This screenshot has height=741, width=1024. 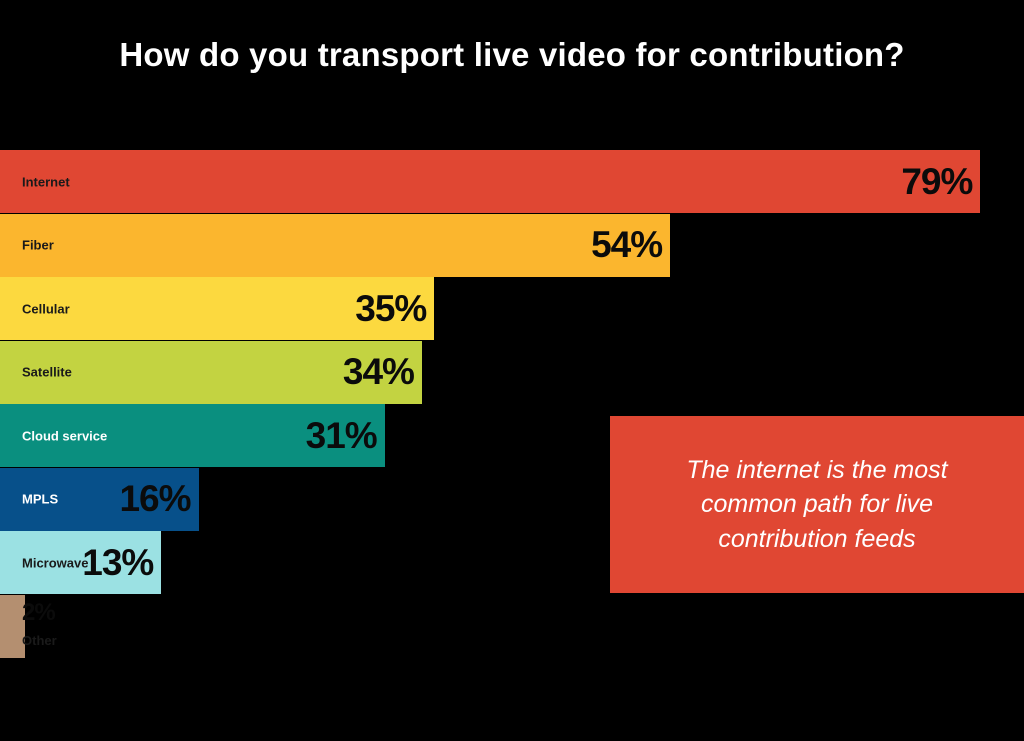 I want to click on bar-other: Other 2%, so click(x=28, y=626).